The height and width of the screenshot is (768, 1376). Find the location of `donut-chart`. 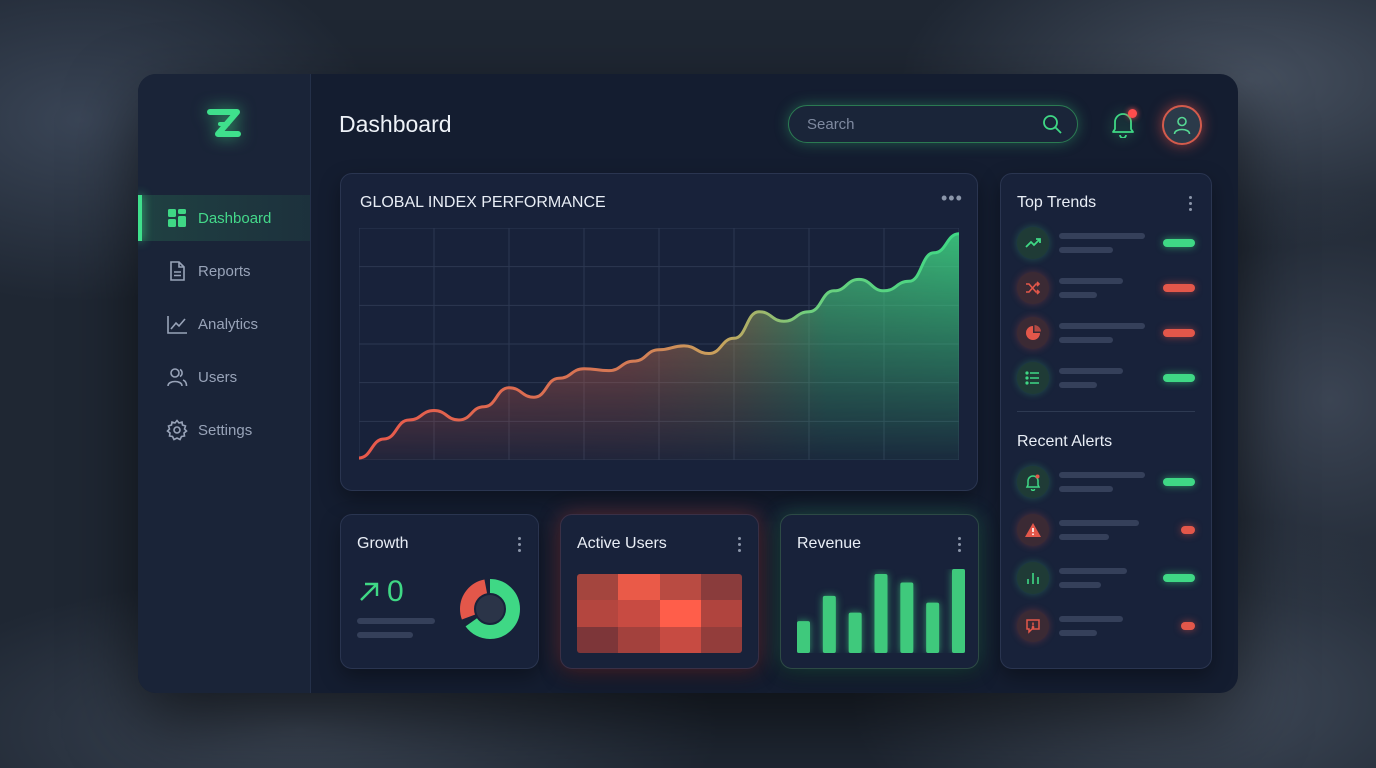

donut-chart is located at coordinates (490, 609).